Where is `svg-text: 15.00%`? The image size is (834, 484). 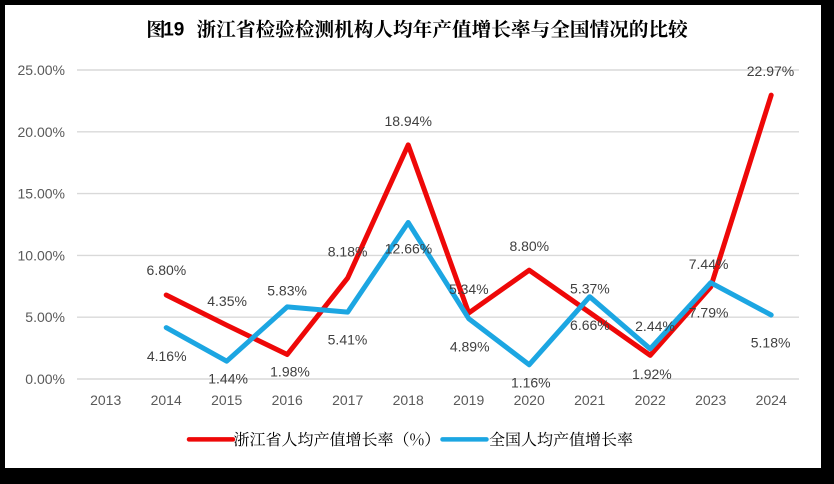
svg-text: 15.00% is located at coordinates (41, 194).